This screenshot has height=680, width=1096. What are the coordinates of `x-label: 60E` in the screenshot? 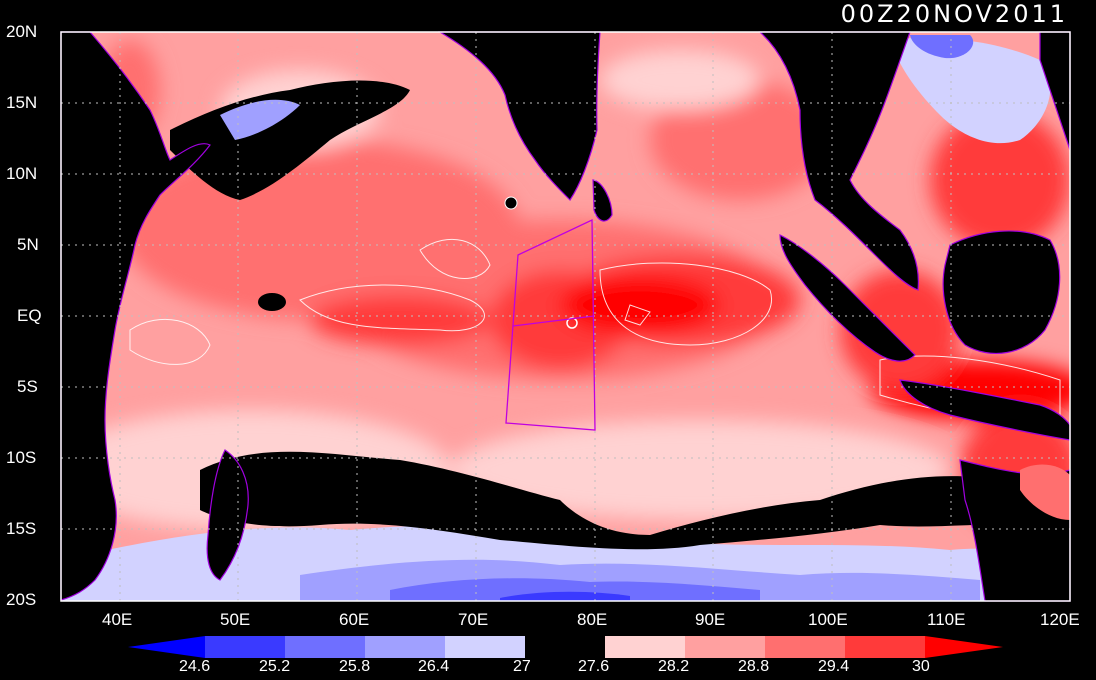 It's located at (354, 619).